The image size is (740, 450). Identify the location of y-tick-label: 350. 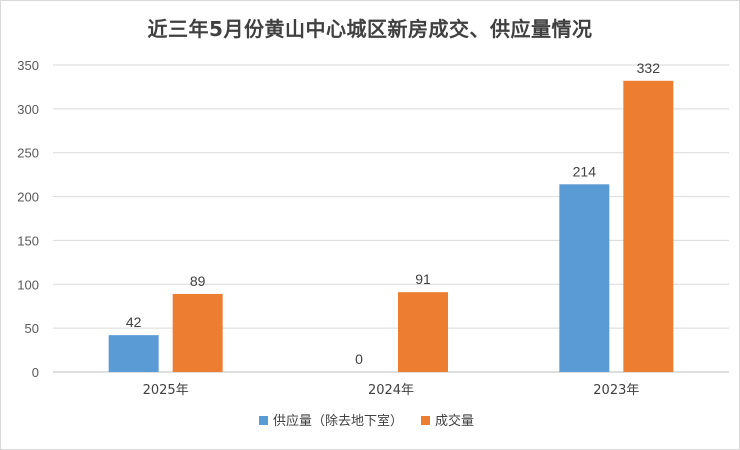
(28, 65).